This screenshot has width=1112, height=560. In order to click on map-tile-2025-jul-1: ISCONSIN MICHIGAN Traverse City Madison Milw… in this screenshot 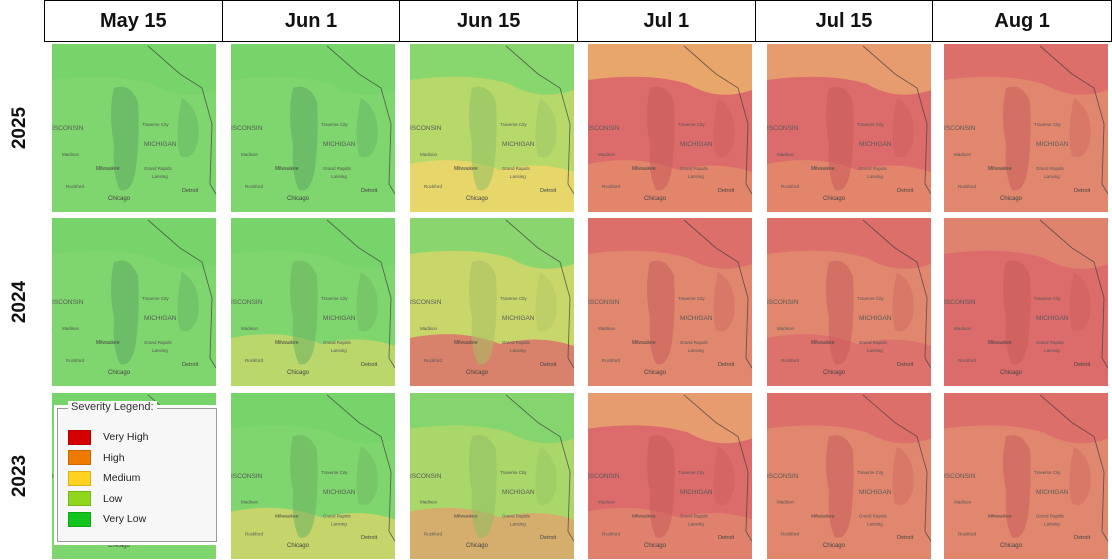, I will do `click(670, 128)`.